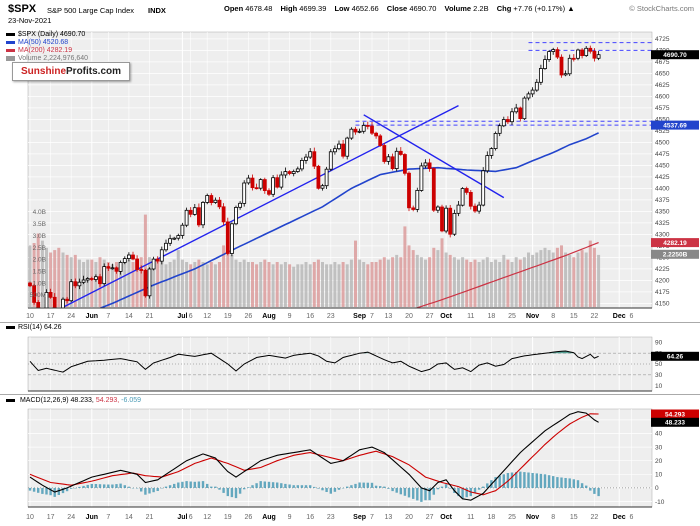  I want to click on rsi-value-box: 64.26, so click(675, 357).